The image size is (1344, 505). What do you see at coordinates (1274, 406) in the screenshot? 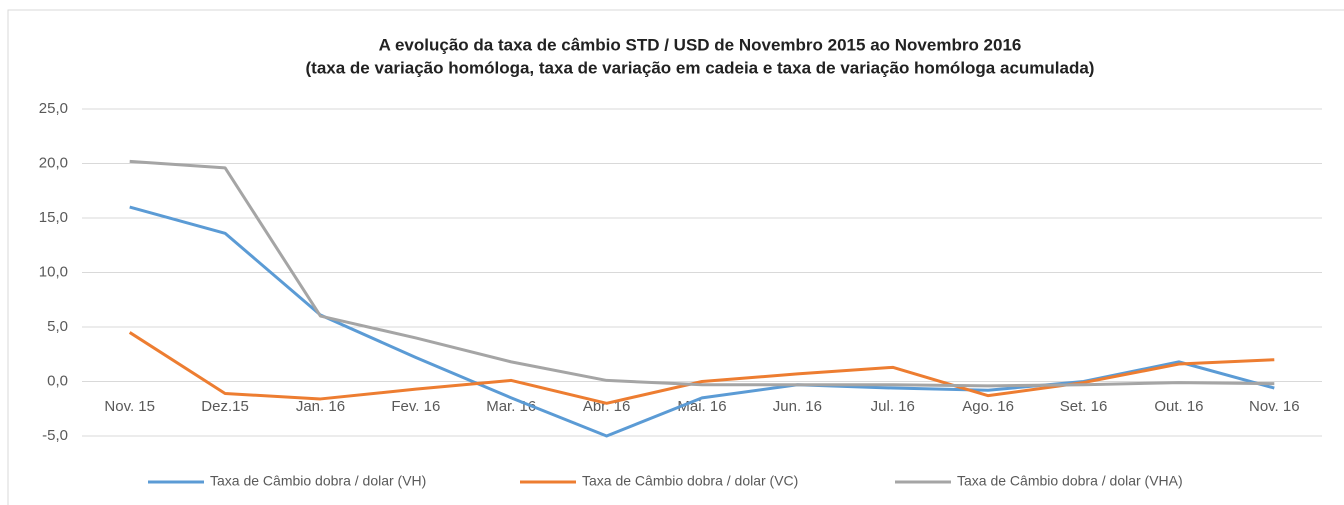
I see `x-tick-label: Nov. 16` at bounding box center [1274, 406].